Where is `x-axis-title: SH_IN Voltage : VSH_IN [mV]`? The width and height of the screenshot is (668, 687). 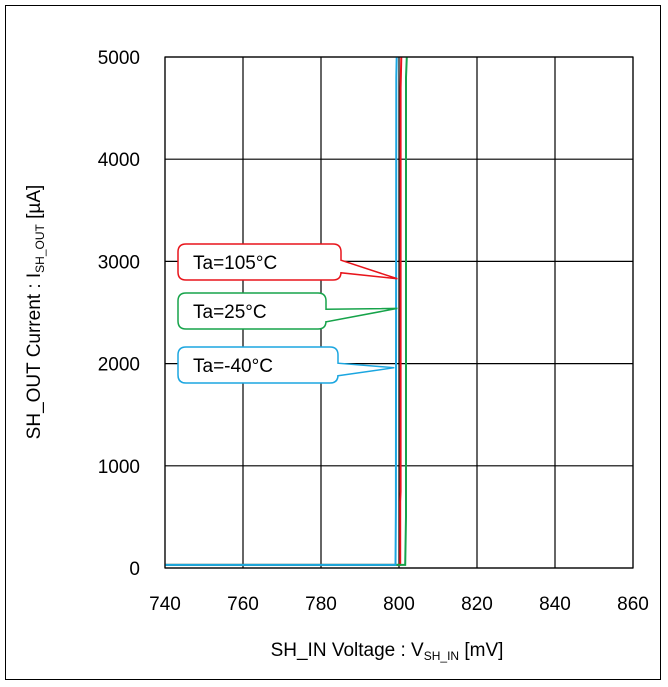 x-axis-title: SH_IN Voltage : VSH_IN [mV] is located at coordinates (387, 651).